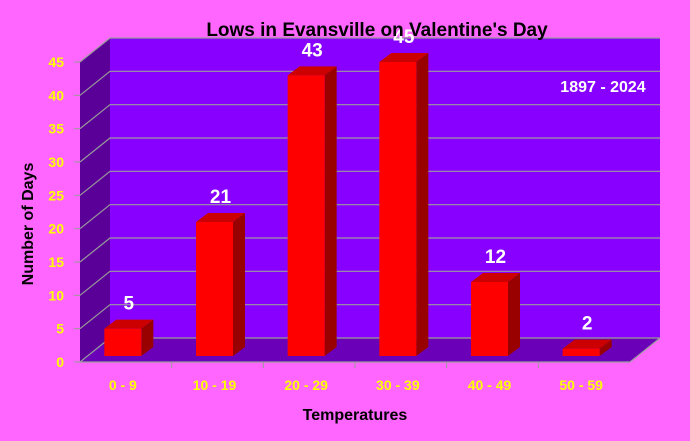  Describe the element at coordinates (56, 95) in the screenshot. I see `y-tick-label: 40` at that location.